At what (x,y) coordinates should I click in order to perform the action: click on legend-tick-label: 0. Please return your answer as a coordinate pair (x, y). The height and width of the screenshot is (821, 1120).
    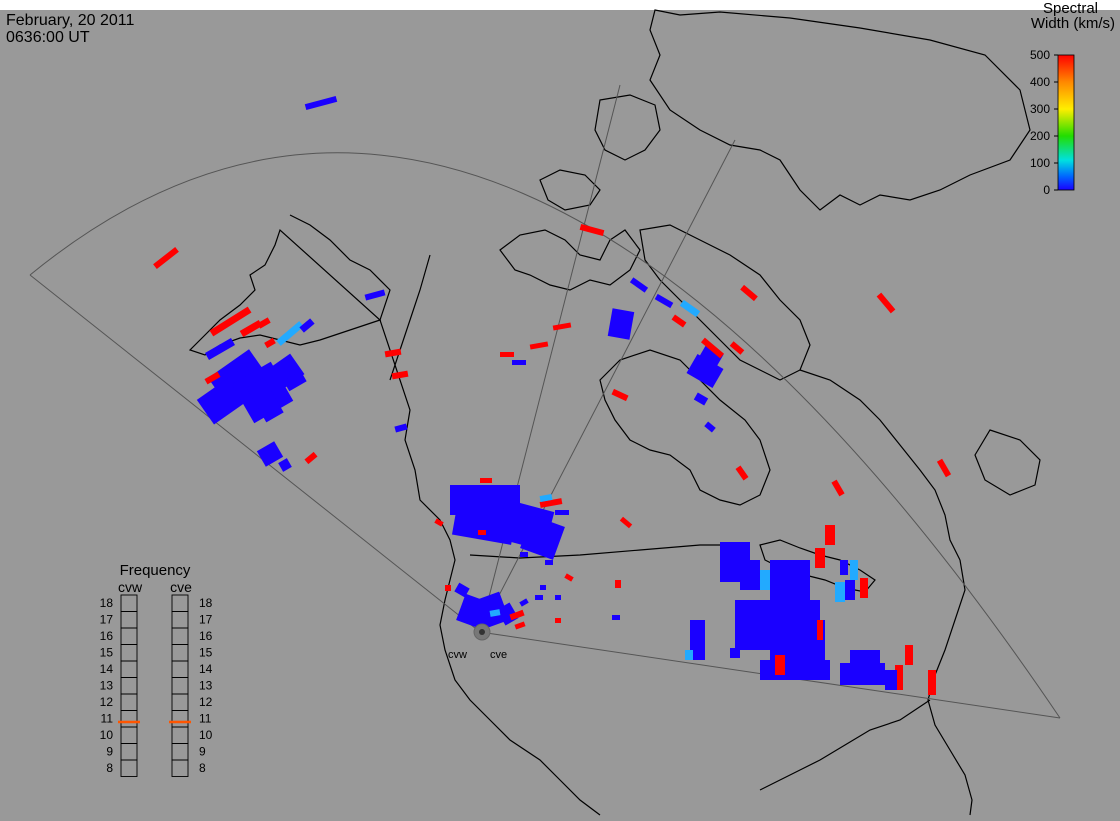
    Looking at the image, I should click on (1046, 190).